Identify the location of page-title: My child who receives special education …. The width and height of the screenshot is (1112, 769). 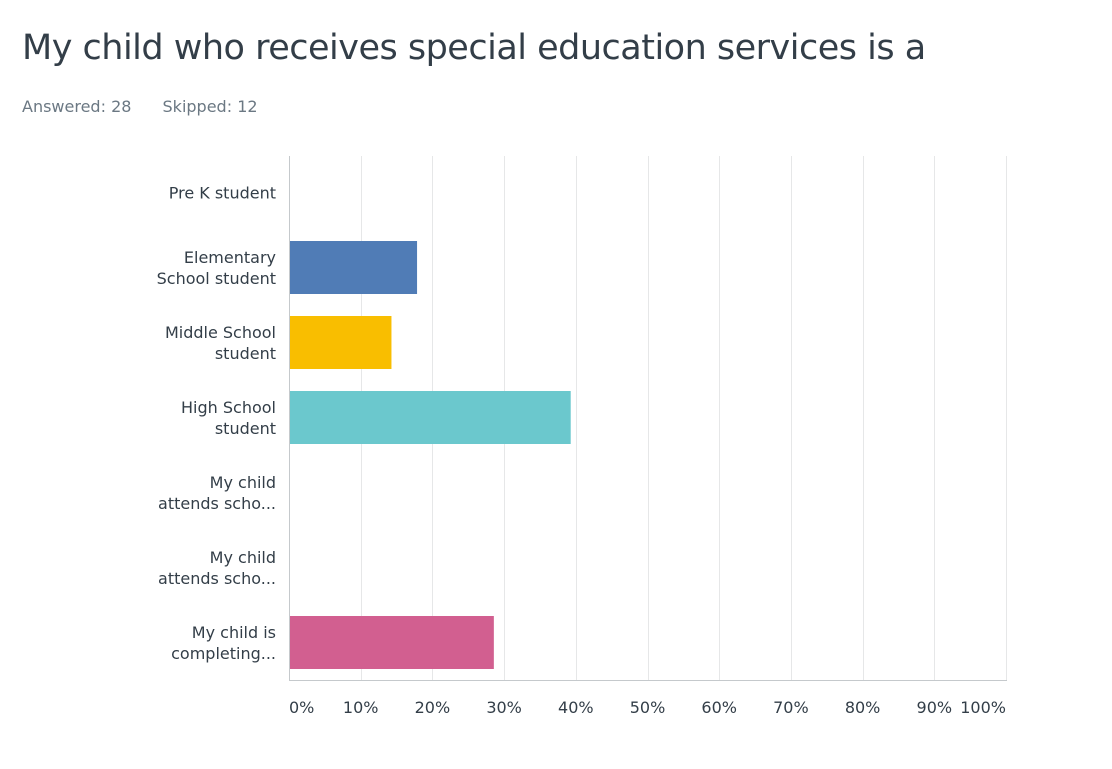
(474, 48).